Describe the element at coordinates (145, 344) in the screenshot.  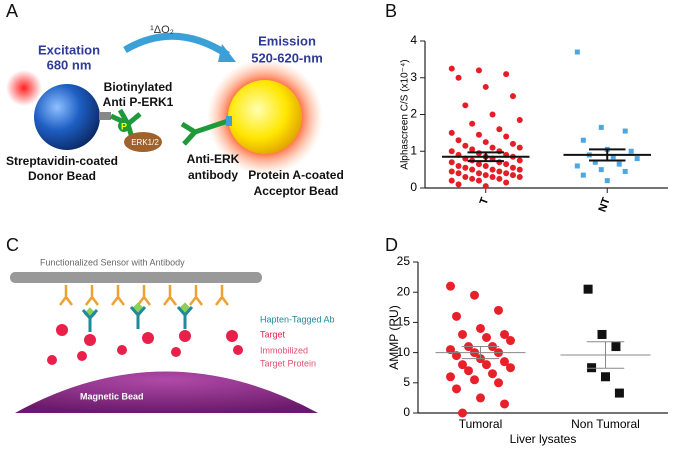
I see `targets` at that location.